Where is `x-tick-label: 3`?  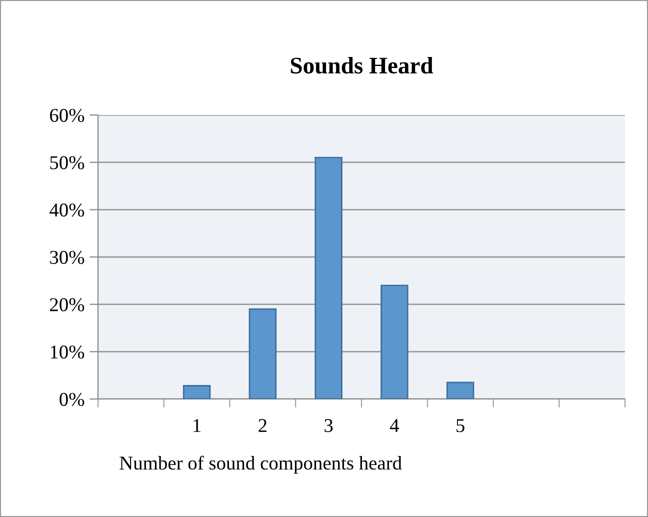 x-tick-label: 3 is located at coordinates (328, 425).